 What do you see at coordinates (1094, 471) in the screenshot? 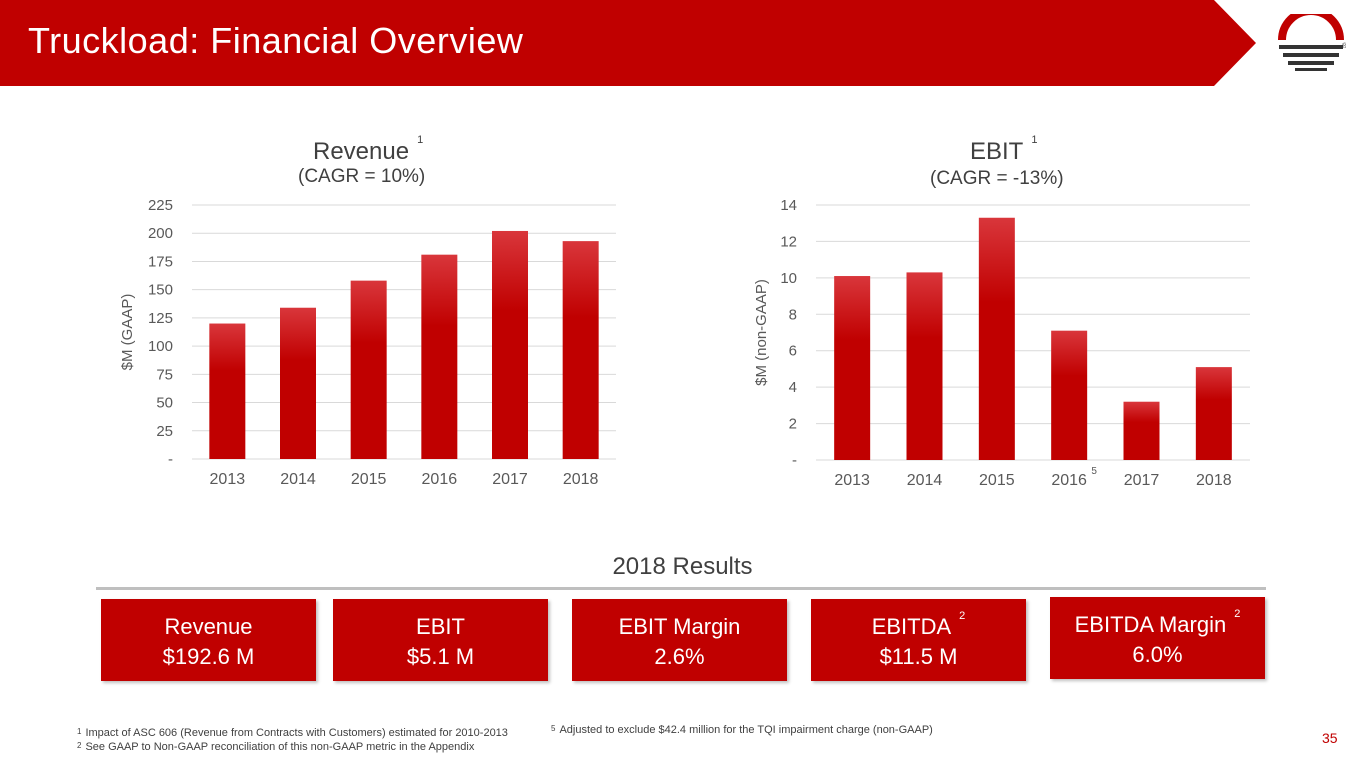
I see `x-tick-footnote: 5` at bounding box center [1094, 471].